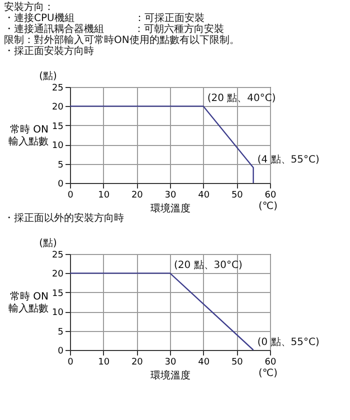 Image resolution: width=350 pixels, height=420 pixels. I want to click on text: ・採正面安裝方向時, so click(49, 51).